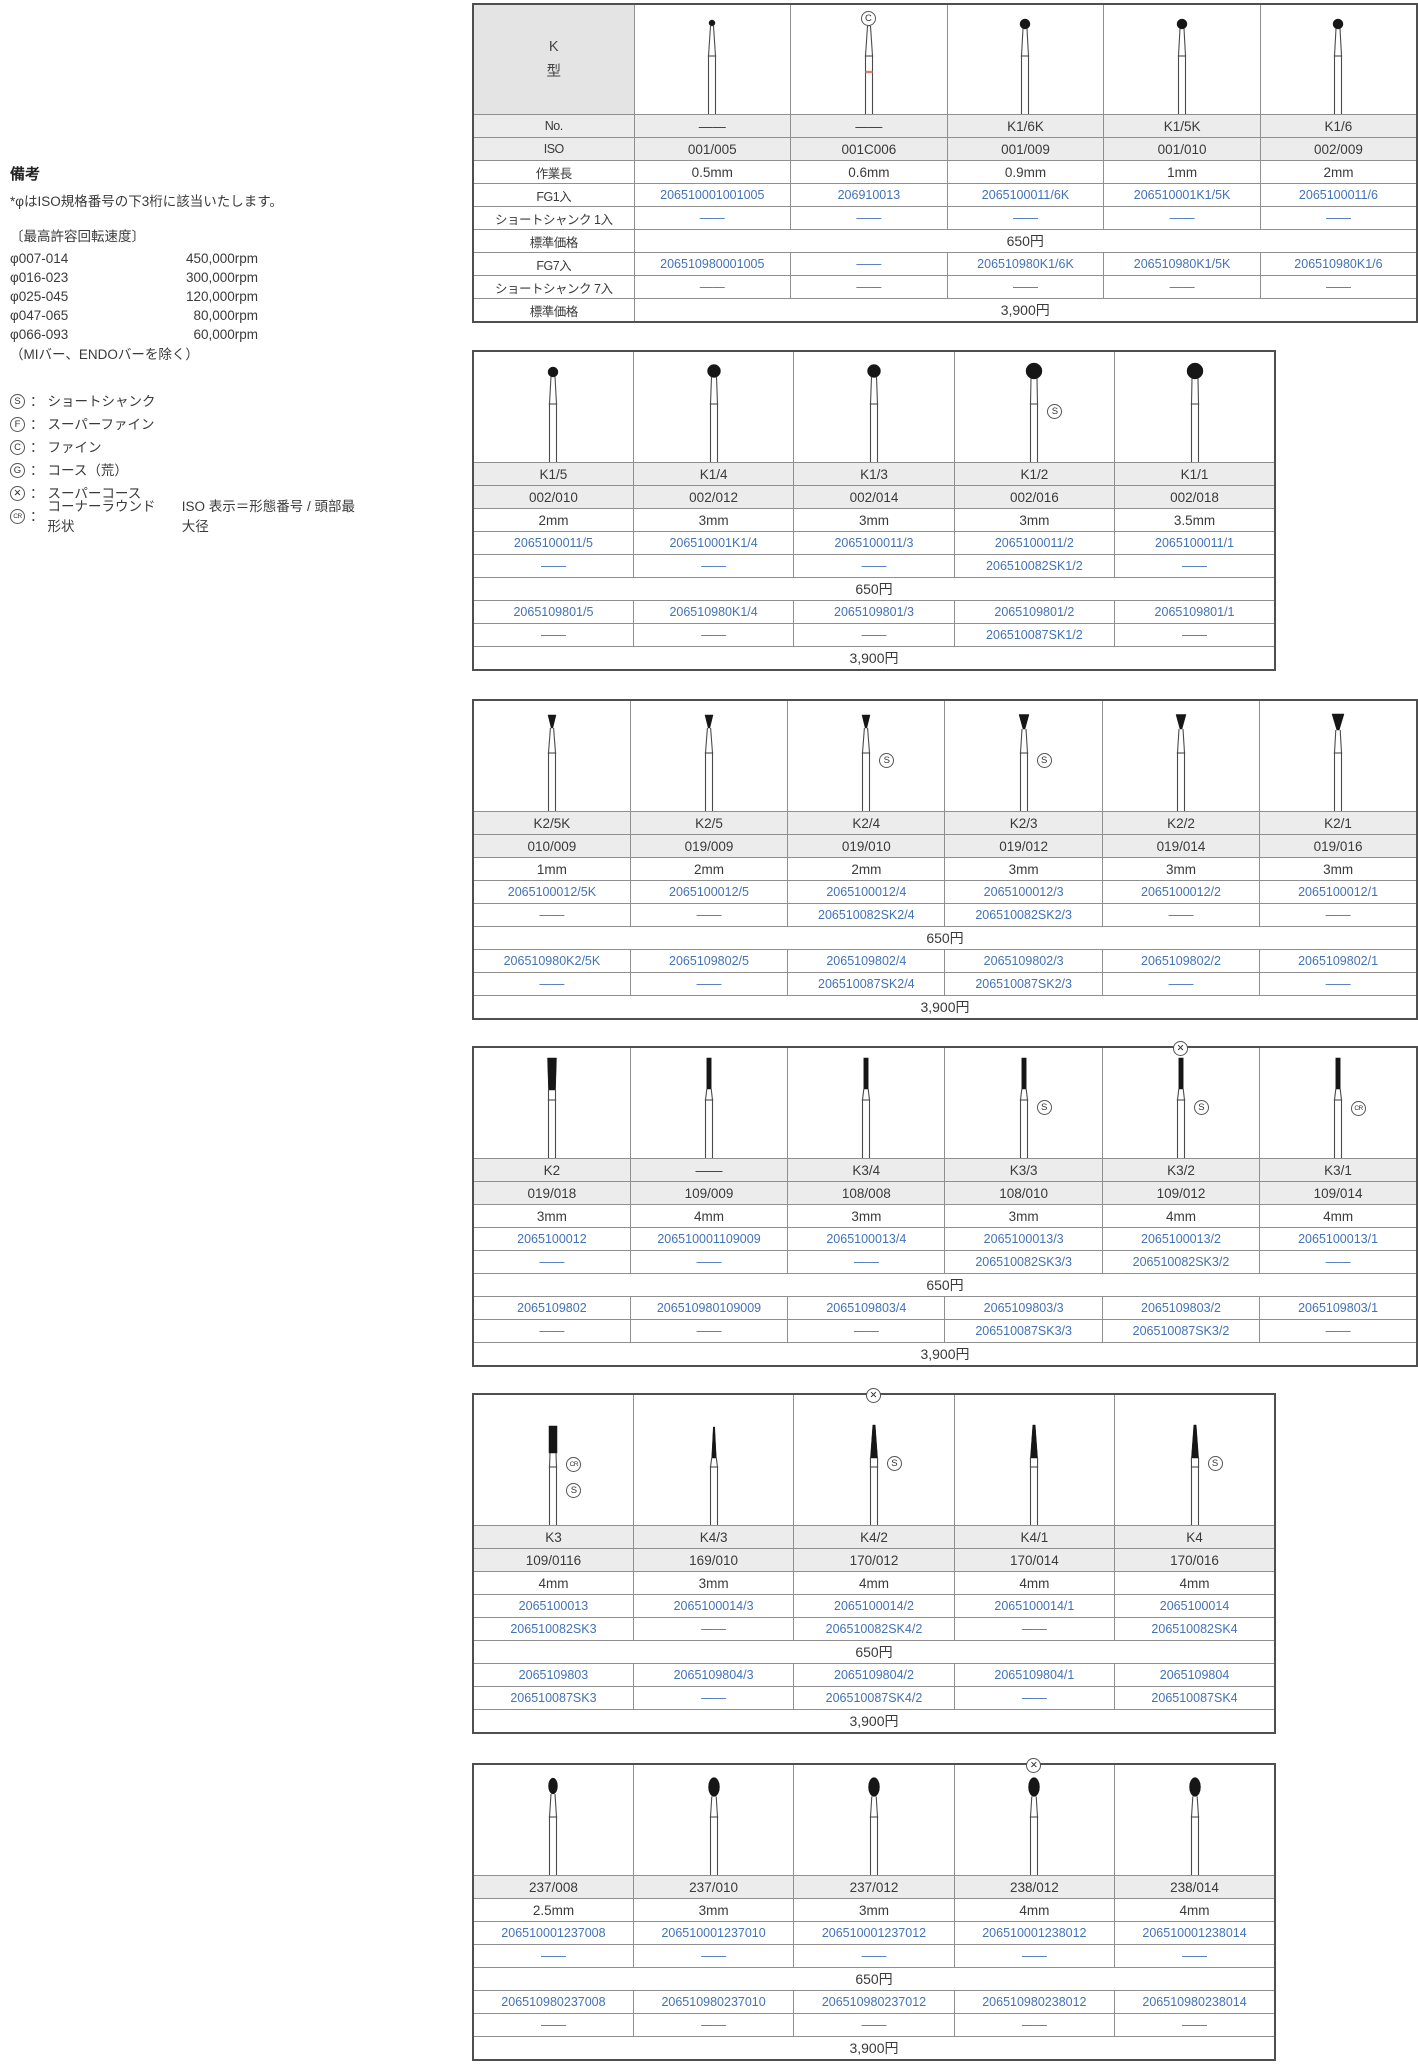  Describe the element at coordinates (1182, 264) in the screenshot. I see `fg7-code: 206510980K1/5K` at that location.